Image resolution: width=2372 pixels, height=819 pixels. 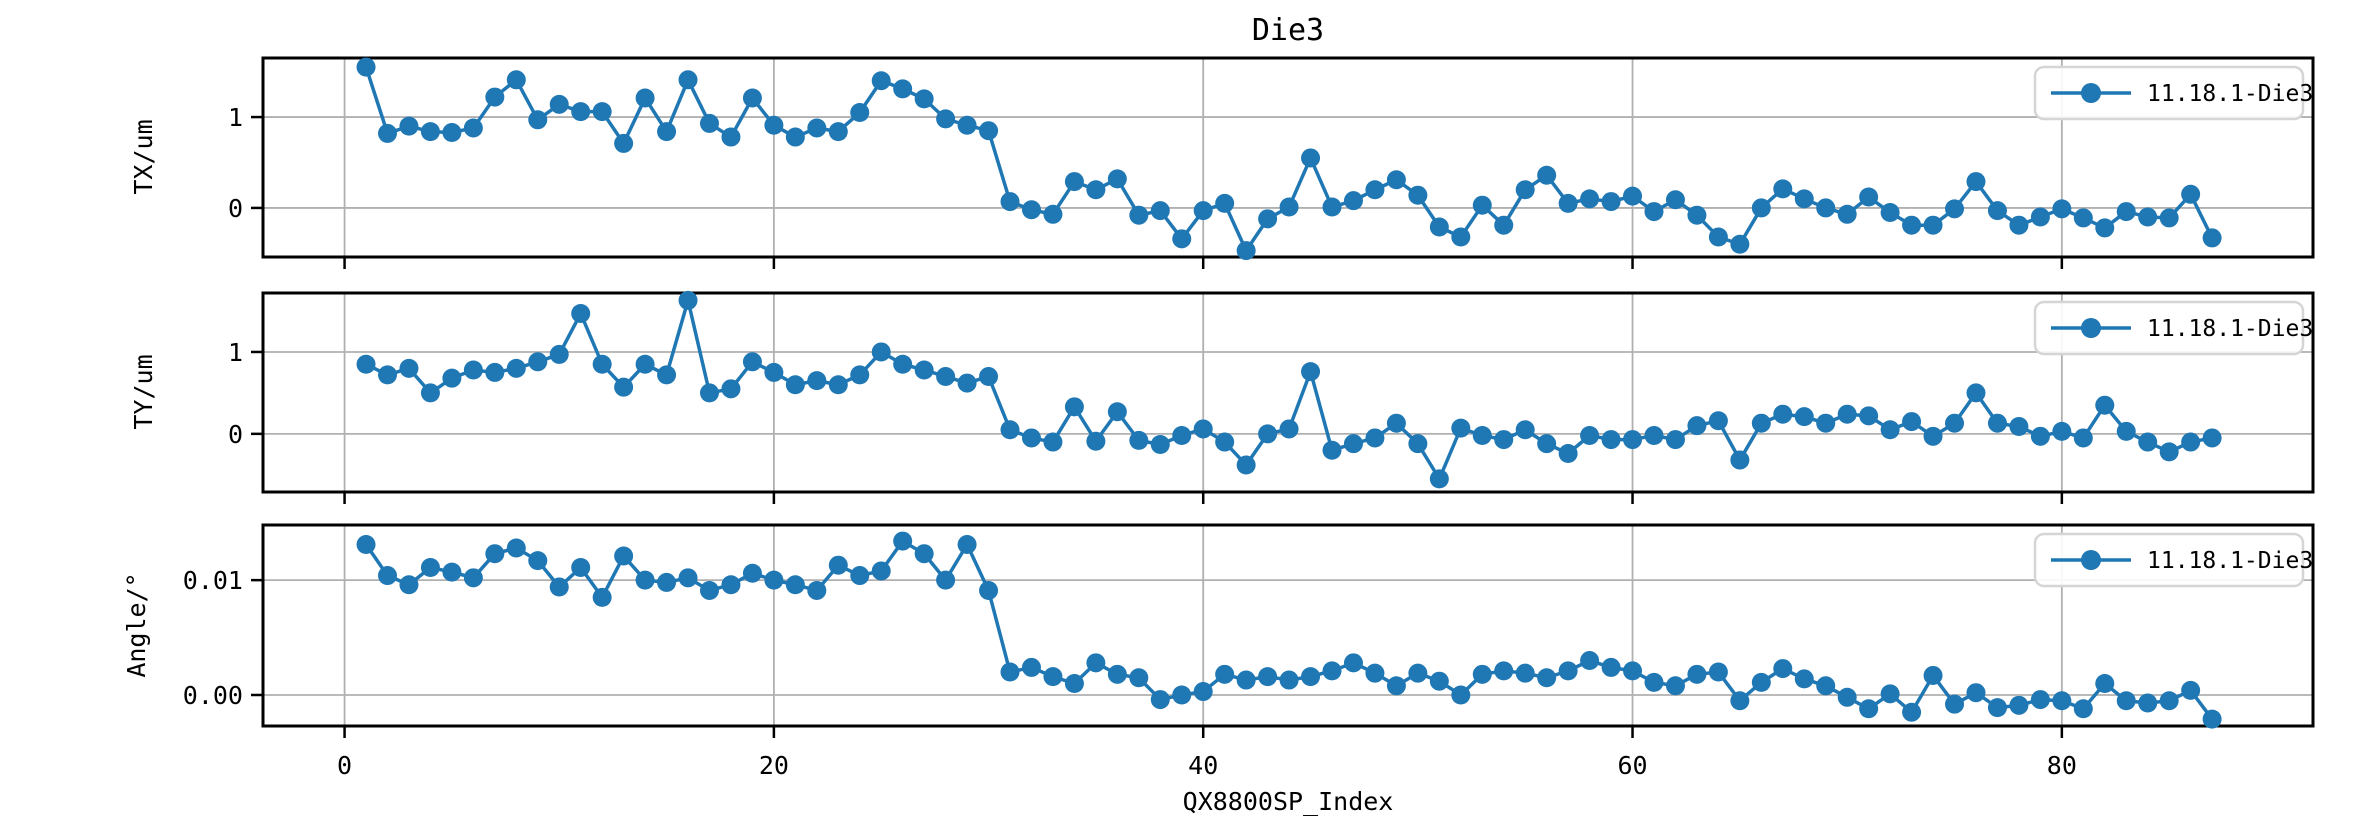 What do you see at coordinates (2173, 328) in the screenshot?
I see `legend: 11.18.1-Die3` at bounding box center [2173, 328].